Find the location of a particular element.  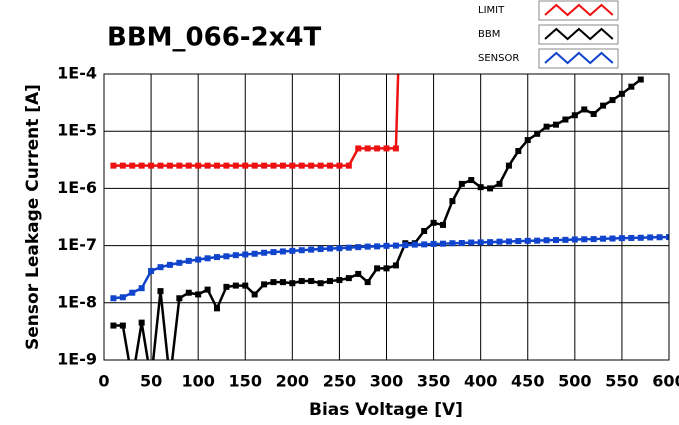

legend-label: BBM is located at coordinates (489, 34).